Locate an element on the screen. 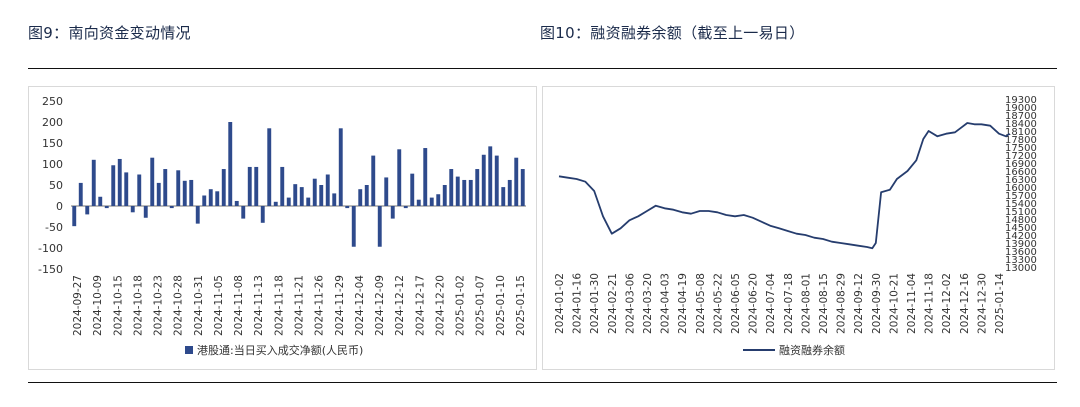 This screenshot has height=407, width=1080. y-tick-label: 18700 is located at coordinates (1021, 116).